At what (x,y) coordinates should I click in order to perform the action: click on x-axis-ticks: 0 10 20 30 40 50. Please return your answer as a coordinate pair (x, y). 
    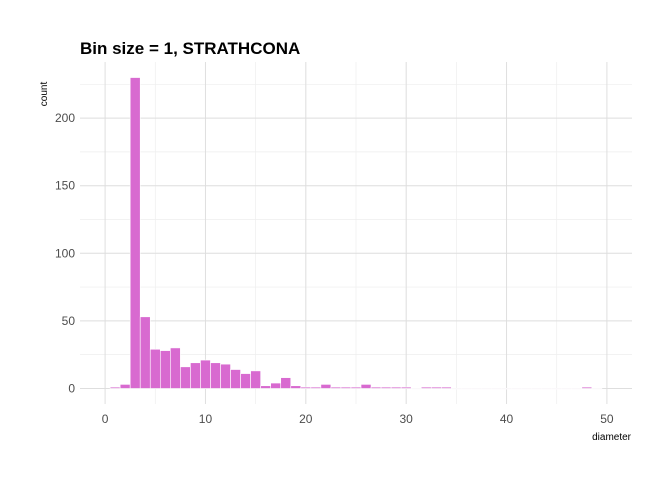
    Looking at the image, I should click on (358, 419).